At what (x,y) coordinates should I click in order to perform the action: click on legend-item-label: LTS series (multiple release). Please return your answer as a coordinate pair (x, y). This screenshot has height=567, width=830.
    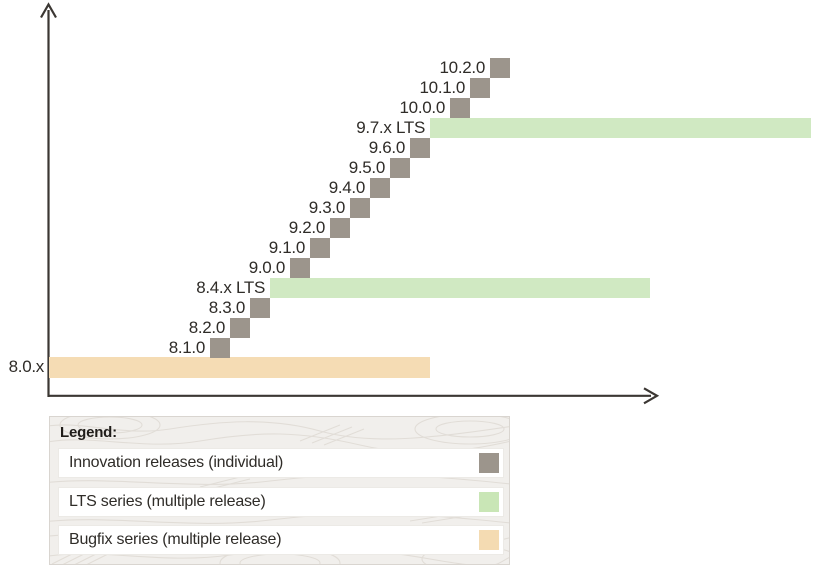
    Looking at the image, I should click on (167, 501).